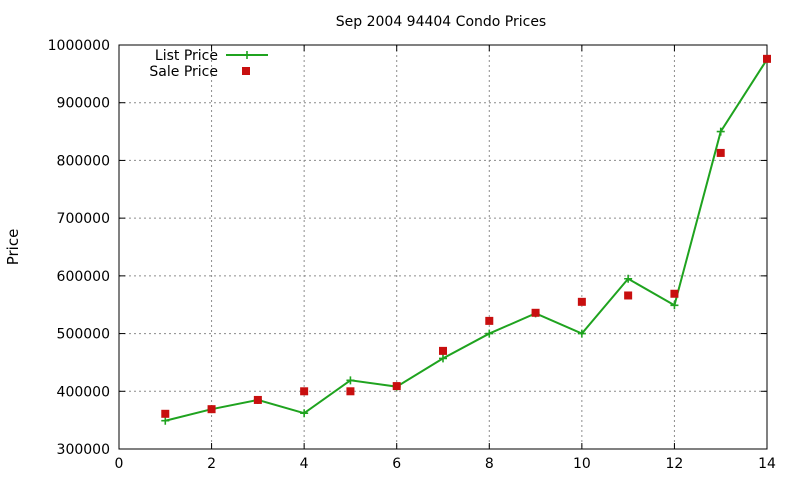 The image size is (800, 480). Describe the element at coordinates (83, 161) in the screenshot. I see `y-tick-label: 800000` at that location.